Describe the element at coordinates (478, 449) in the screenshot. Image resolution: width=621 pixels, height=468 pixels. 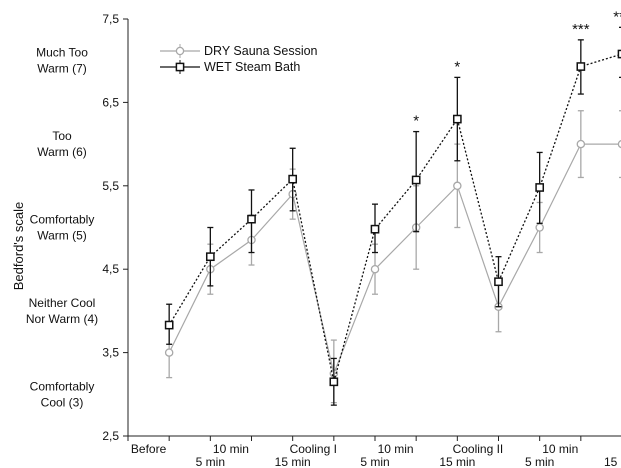
I see `x-tick-label: Cooling II` at that location.